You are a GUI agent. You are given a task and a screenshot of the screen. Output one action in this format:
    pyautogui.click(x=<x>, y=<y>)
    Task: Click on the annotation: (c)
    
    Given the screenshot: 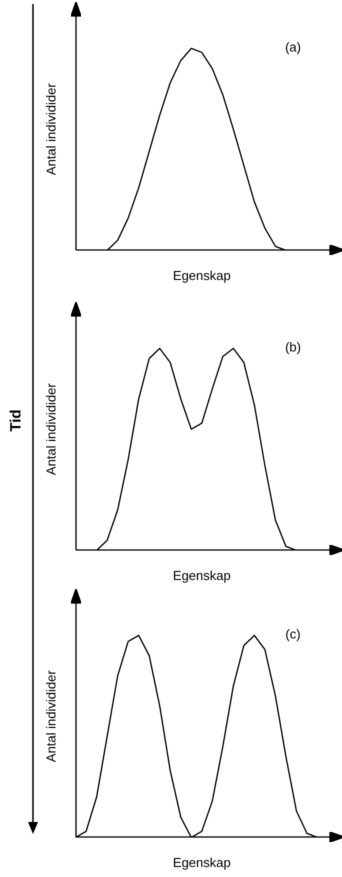 What is the action you would take?
    pyautogui.click(x=293, y=634)
    